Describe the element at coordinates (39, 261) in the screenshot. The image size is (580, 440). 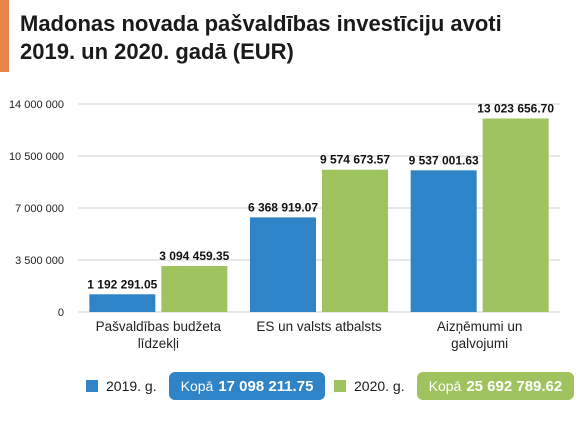
I see `y-tick-label: 3 500 000` at that location.